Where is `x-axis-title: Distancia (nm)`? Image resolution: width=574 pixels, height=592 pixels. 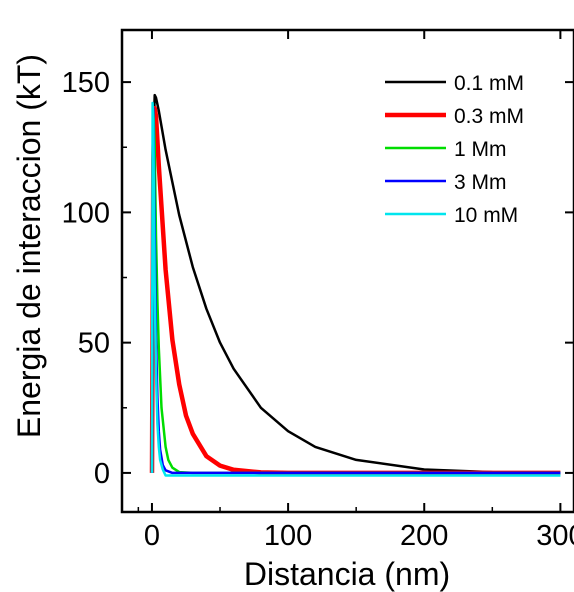 x-axis-title: Distancia (nm) is located at coordinates (347, 574).